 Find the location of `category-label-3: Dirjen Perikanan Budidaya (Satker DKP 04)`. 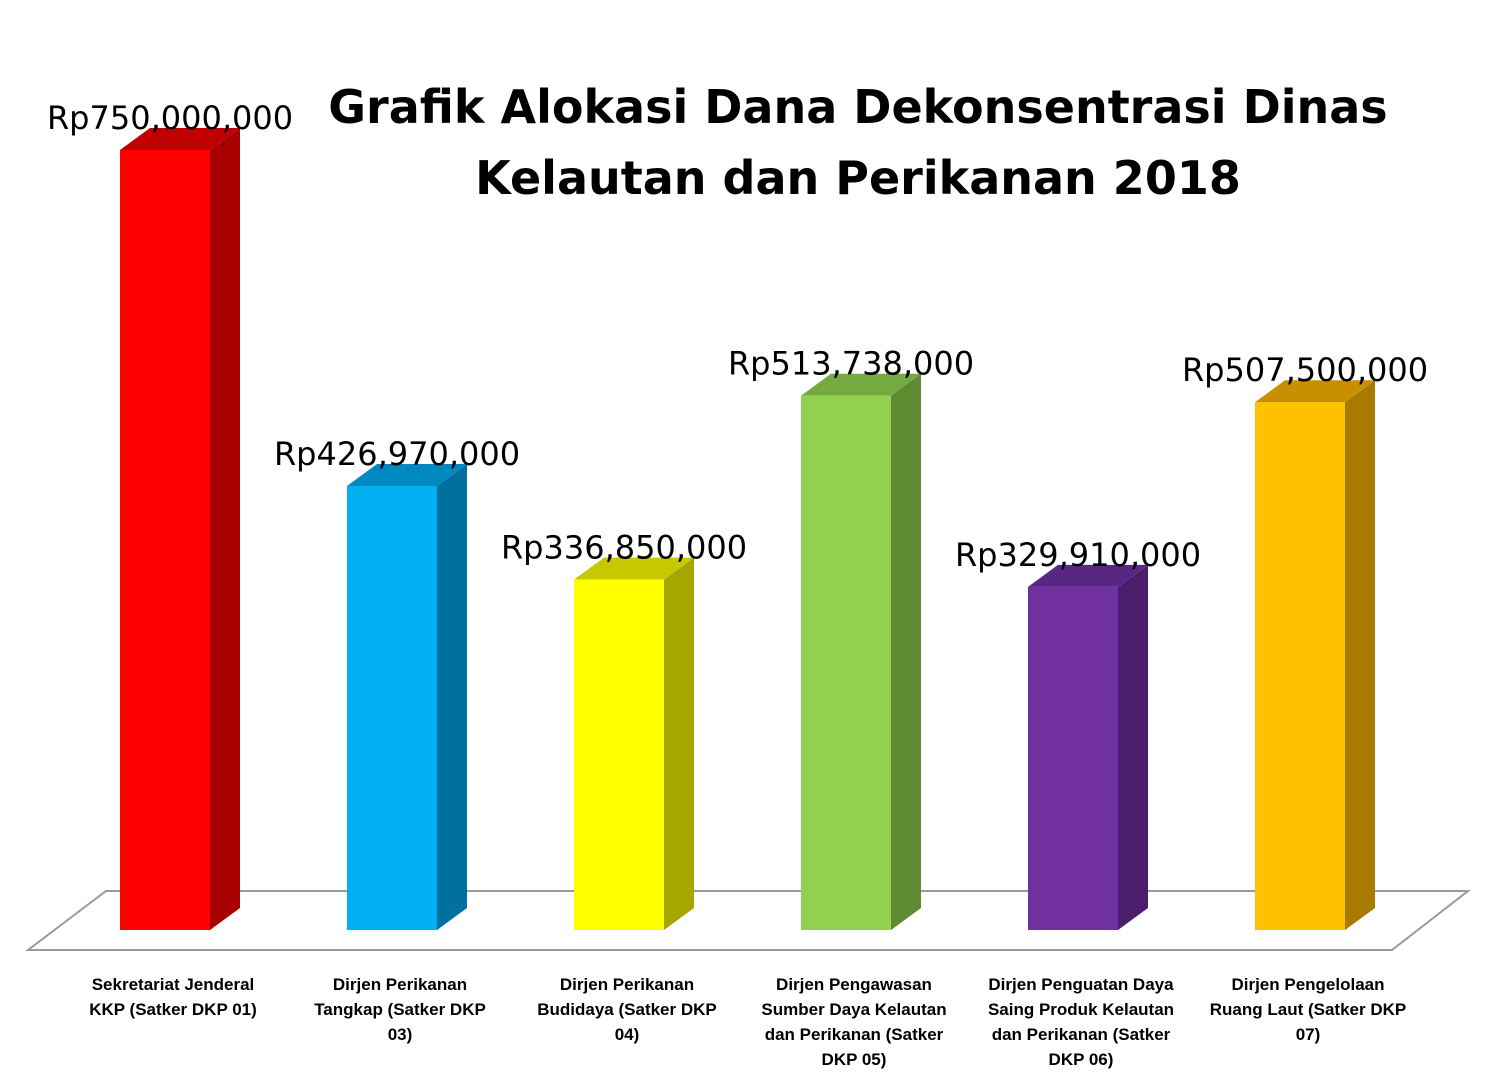

category-label-3: Dirjen Perikanan Budidaya (Satker DKP 04) is located at coordinates (627, 1009).